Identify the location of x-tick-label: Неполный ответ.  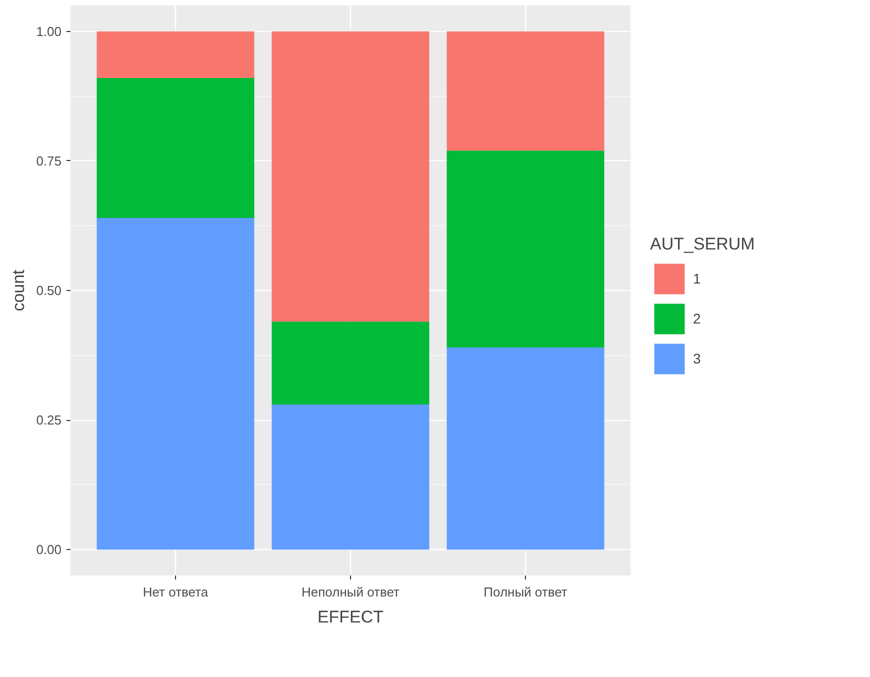
(351, 592).